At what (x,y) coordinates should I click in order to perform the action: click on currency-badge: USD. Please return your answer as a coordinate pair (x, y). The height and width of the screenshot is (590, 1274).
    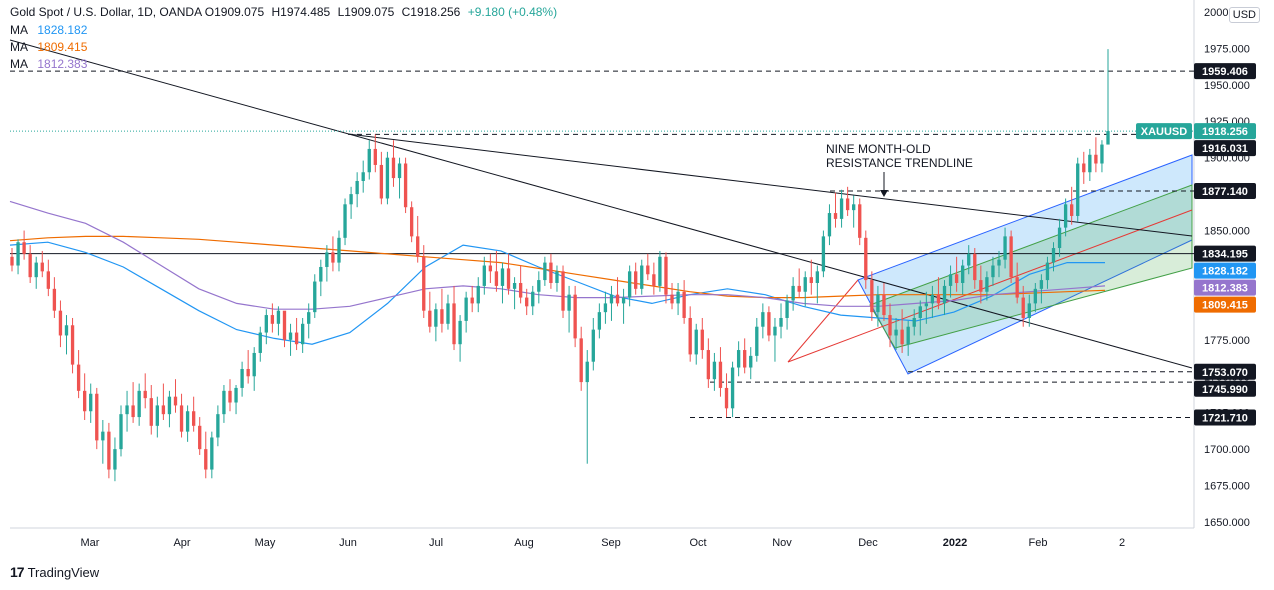
    Looking at the image, I should click on (1244, 15).